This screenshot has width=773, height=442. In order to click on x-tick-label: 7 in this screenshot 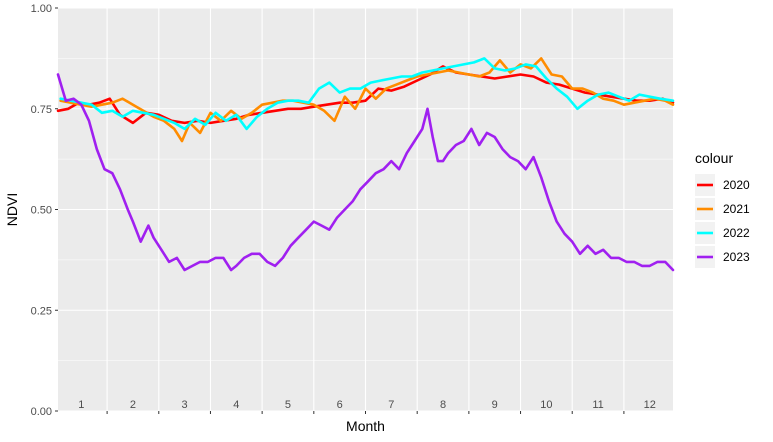, I will do `click(391, 405)`.